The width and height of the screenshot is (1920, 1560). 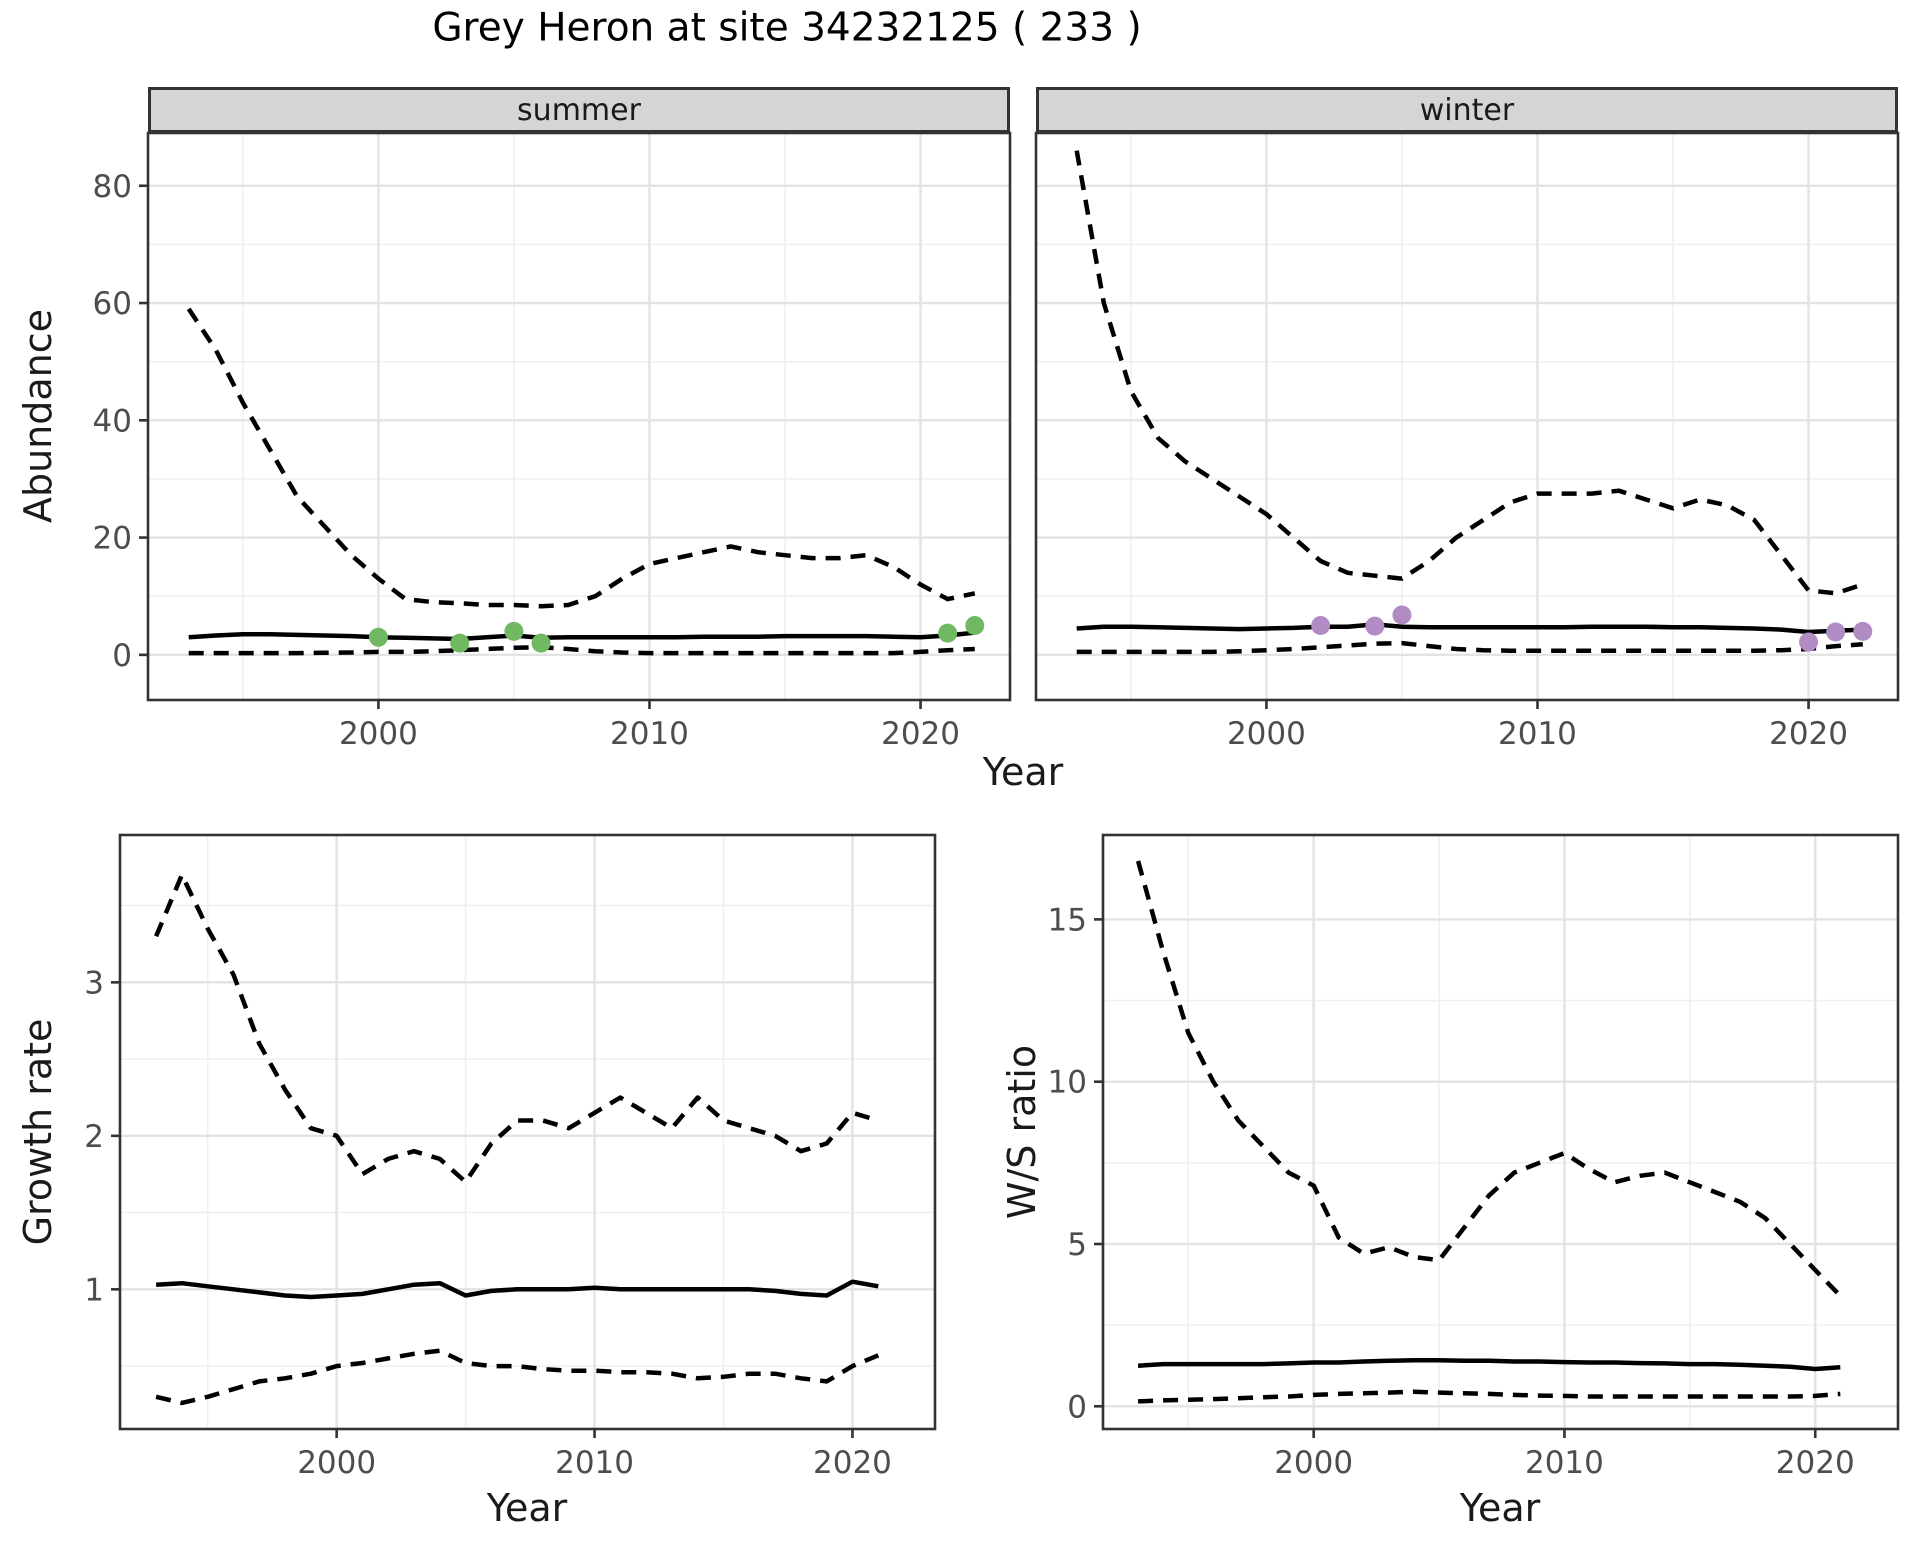 I want to click on growth-y-tick-label: 3, so click(x=94, y=983).